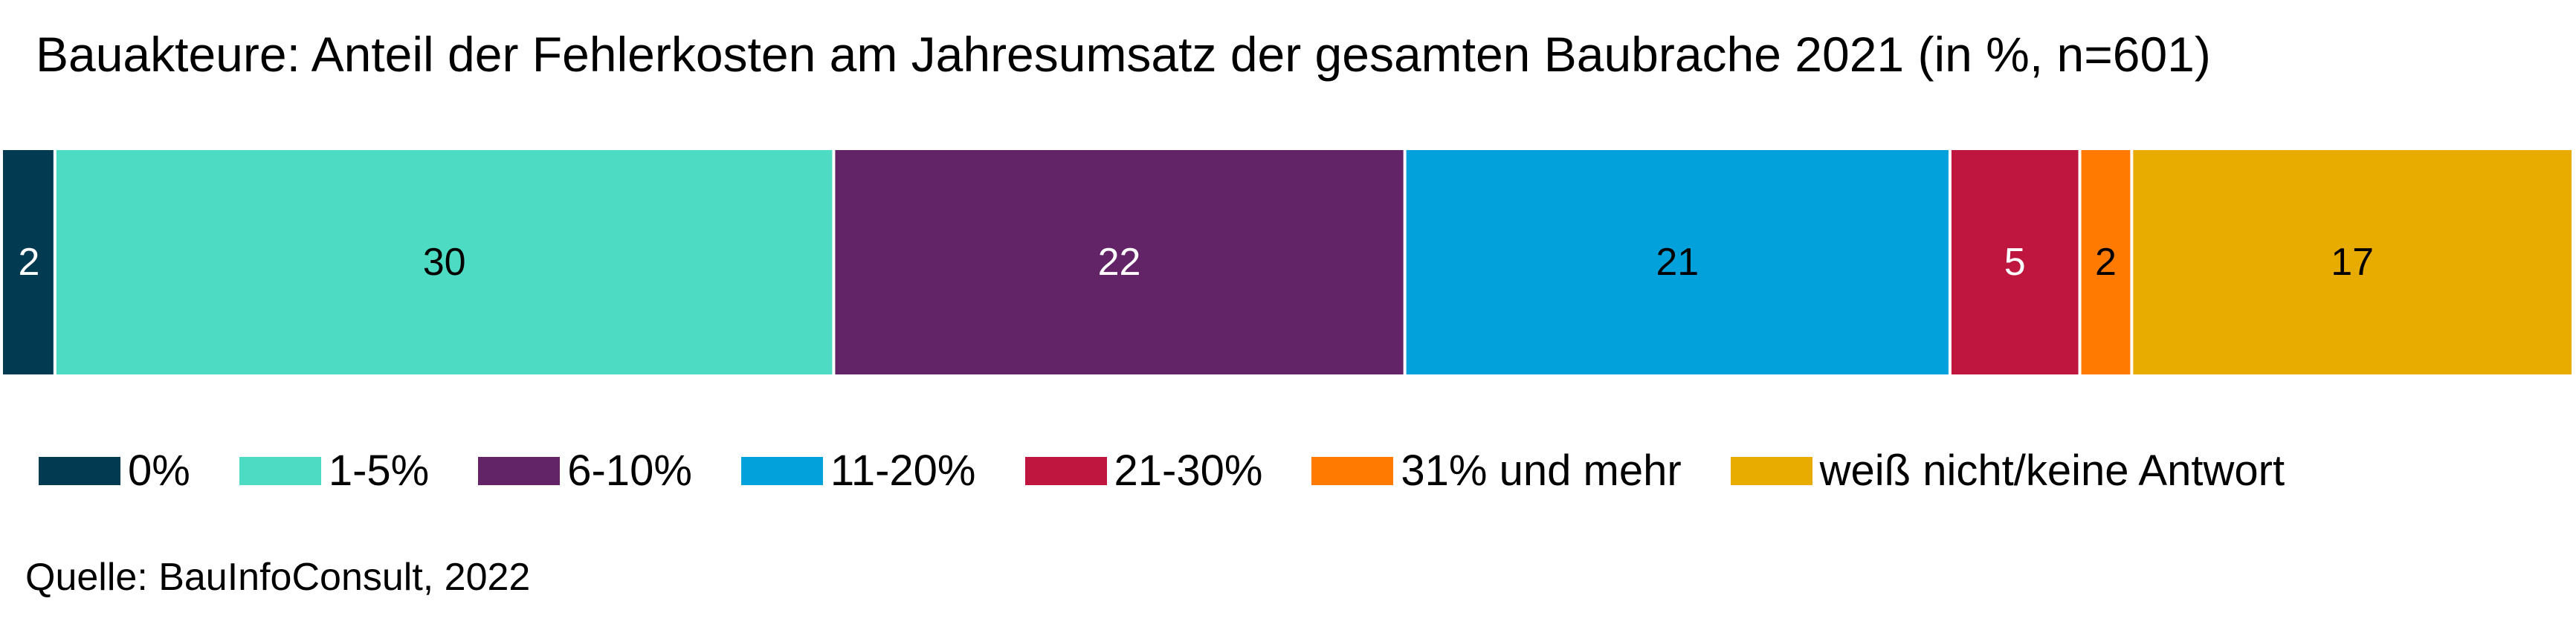 Image resolution: width=2576 pixels, height=633 pixels. What do you see at coordinates (379, 471) in the screenshot?
I see `legend-label: 1-5%` at bounding box center [379, 471].